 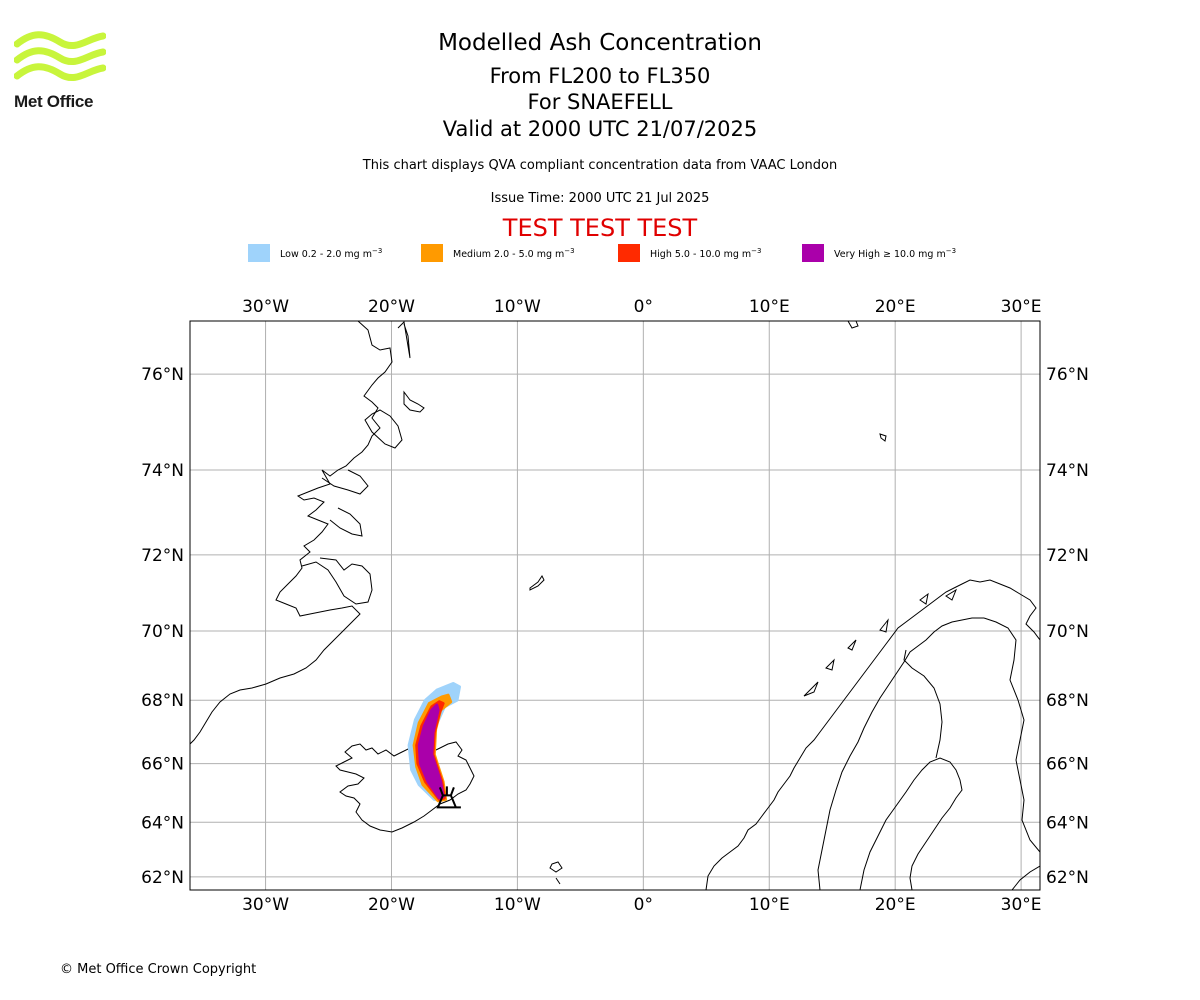 What do you see at coordinates (405, 787) in the screenshot?
I see `coastline-iceland` at bounding box center [405, 787].